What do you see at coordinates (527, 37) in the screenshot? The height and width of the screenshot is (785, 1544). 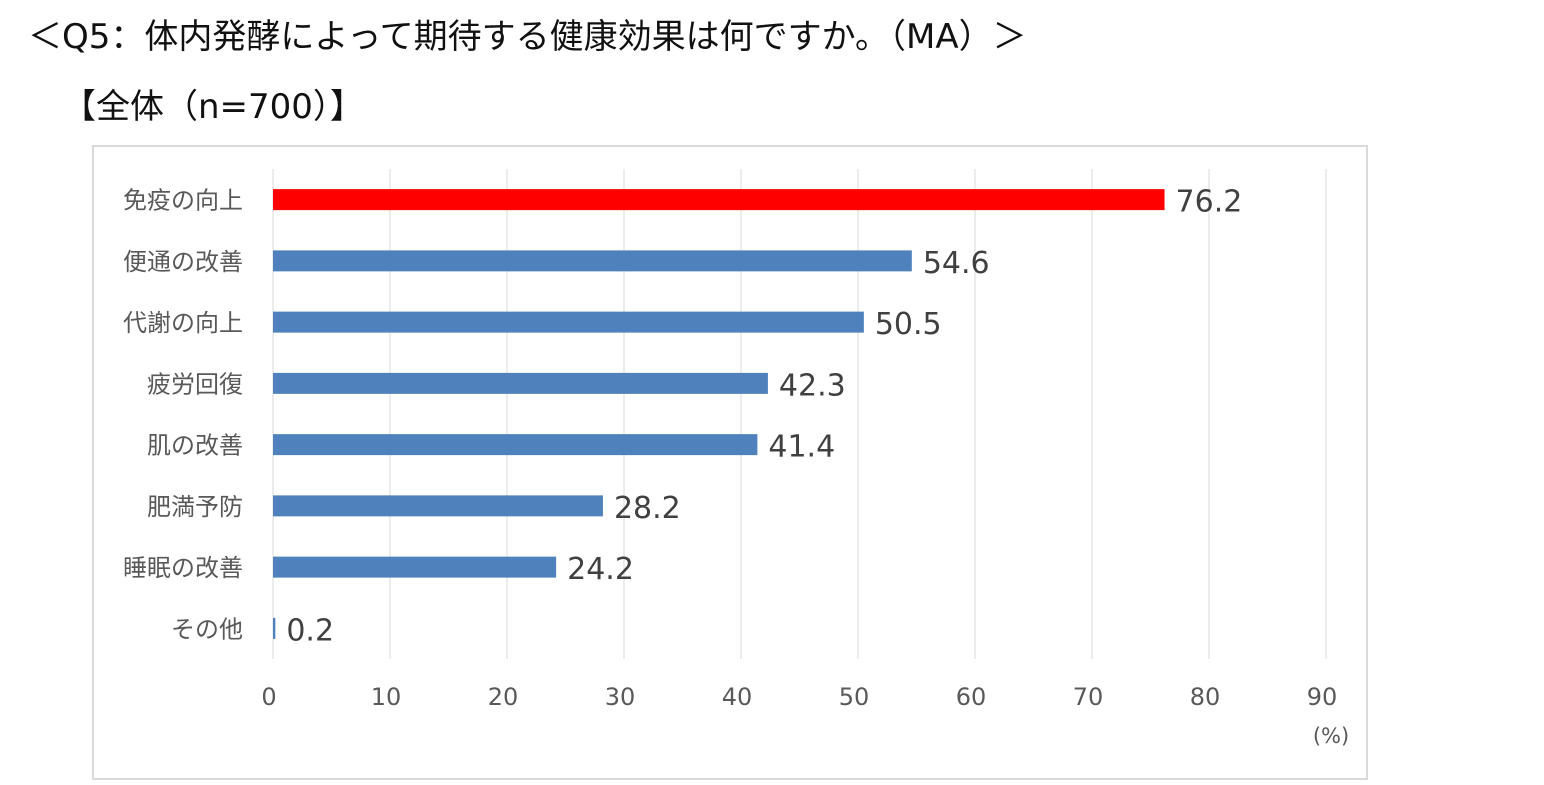 I see `page-title: ＜Q5：体内発酵によって期待する健康効果は何ですか。（MA）＞` at bounding box center [527, 37].